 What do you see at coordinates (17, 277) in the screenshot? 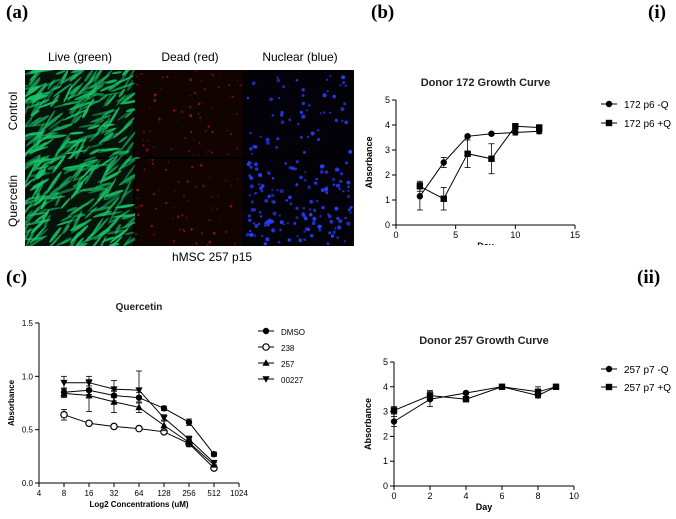
I see `panel-label-c: (c)` at bounding box center [17, 277].